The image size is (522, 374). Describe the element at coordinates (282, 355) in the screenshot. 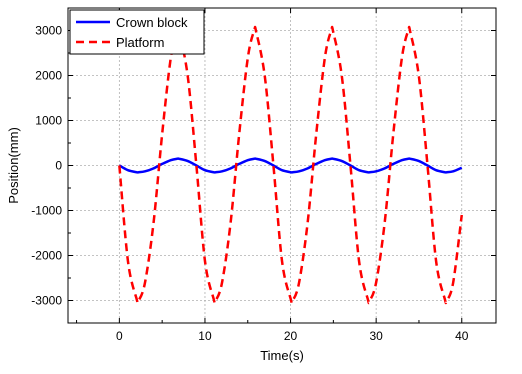

I see `x-axis-title: Time(s)` at that location.